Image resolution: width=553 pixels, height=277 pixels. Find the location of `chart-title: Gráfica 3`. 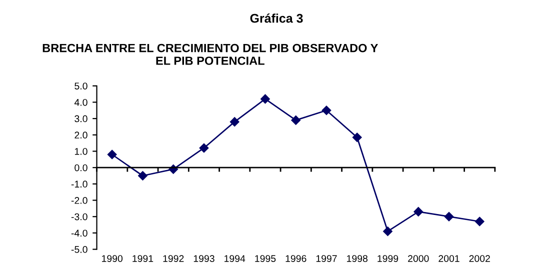

chart-title: Gráfica 3 is located at coordinates (276, 18).